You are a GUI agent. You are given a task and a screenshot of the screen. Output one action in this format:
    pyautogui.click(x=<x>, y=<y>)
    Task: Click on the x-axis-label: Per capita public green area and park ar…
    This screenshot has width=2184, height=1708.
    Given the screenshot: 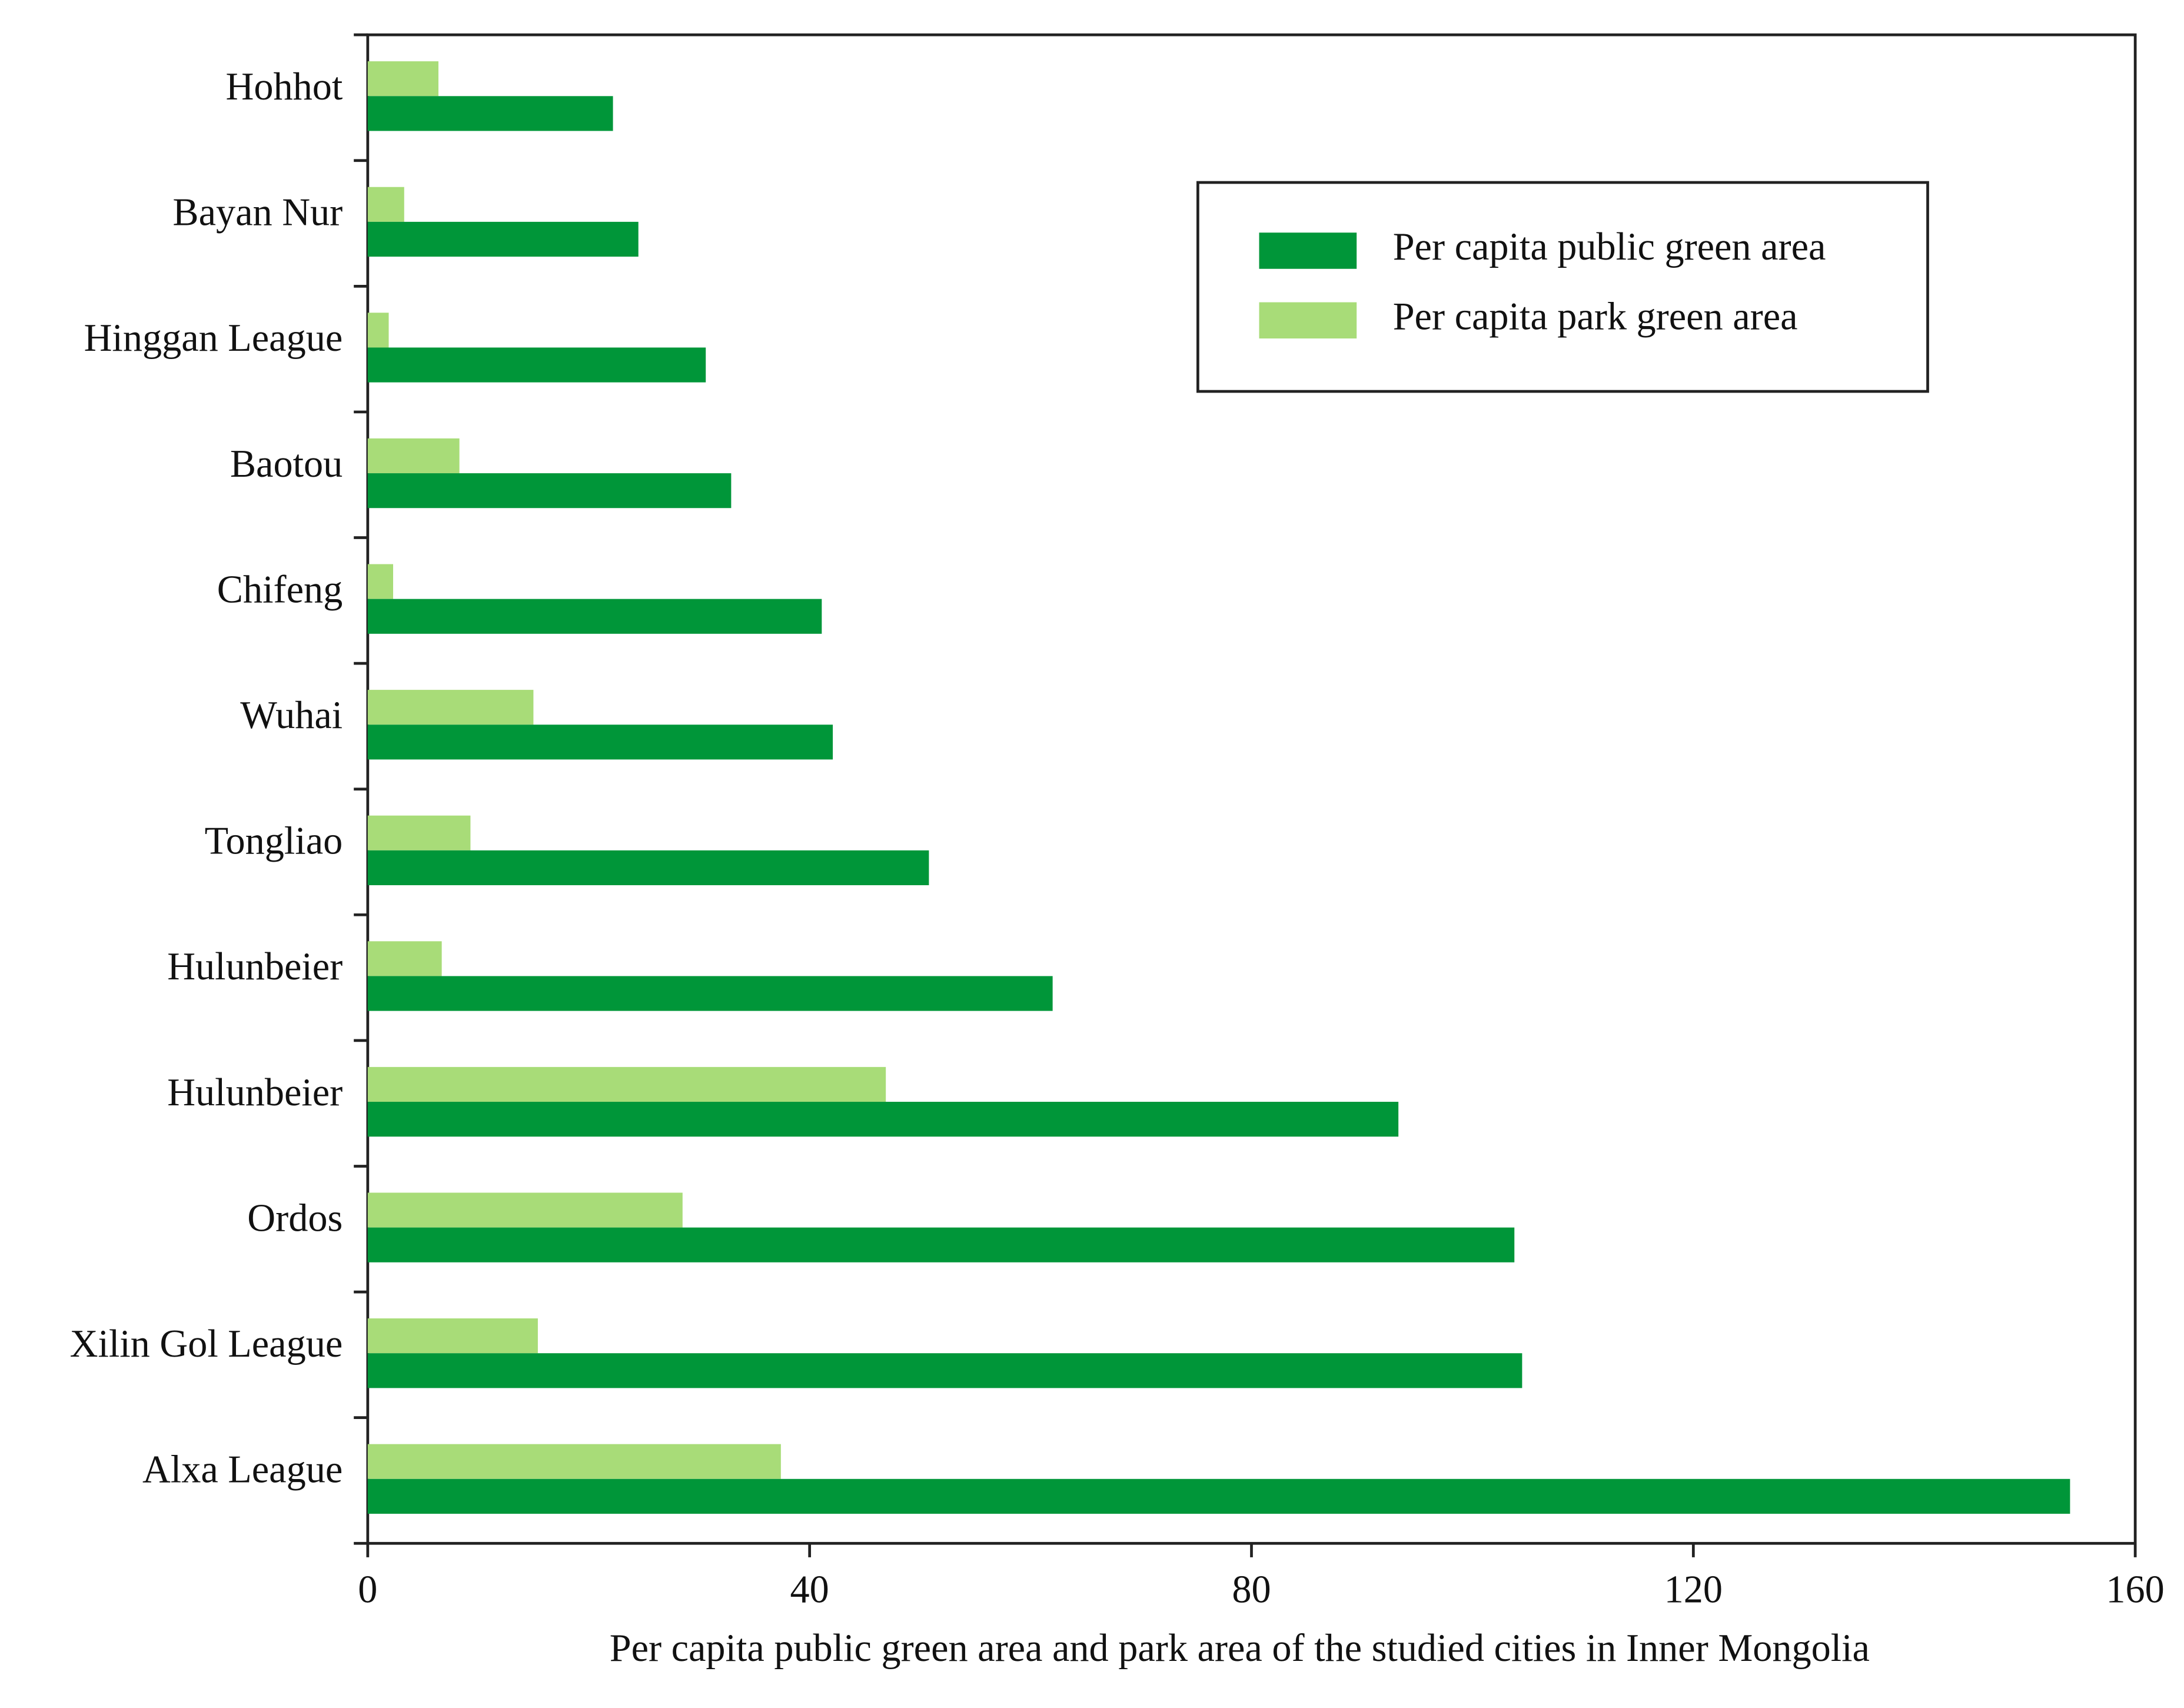 What is the action you would take?
    pyautogui.click(x=1240, y=1648)
    